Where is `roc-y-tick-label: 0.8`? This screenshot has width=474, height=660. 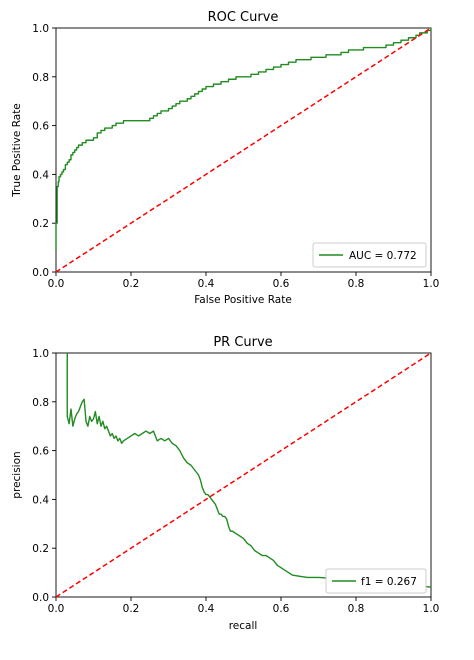 roc-y-tick-label: 0.8 is located at coordinates (40, 78).